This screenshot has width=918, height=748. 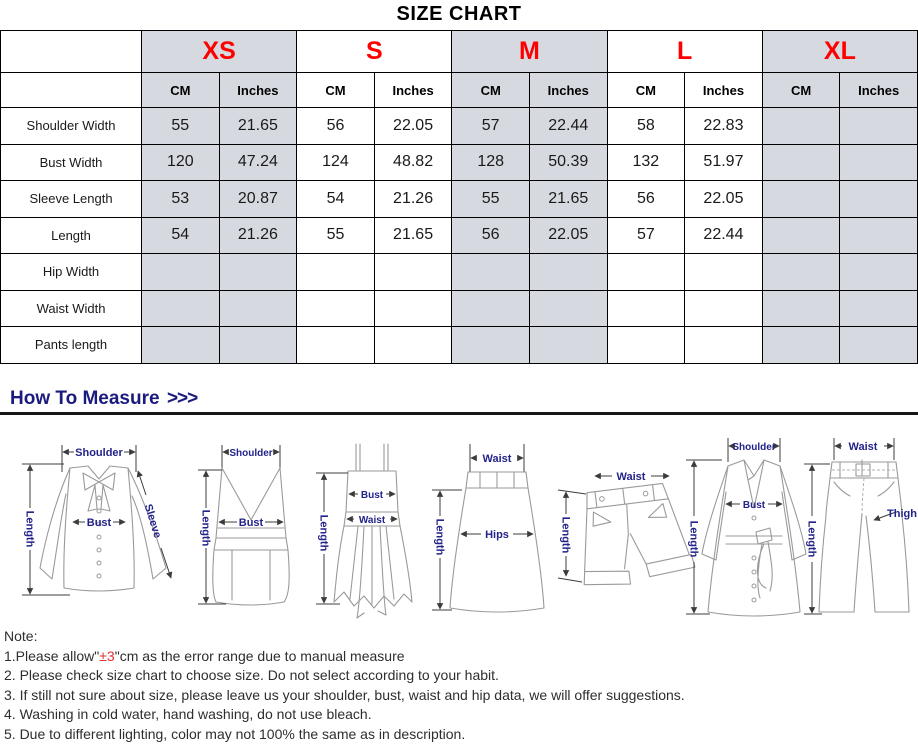 What do you see at coordinates (107, 655) in the screenshot?
I see `note-line-1-highlight: ±3` at bounding box center [107, 655].